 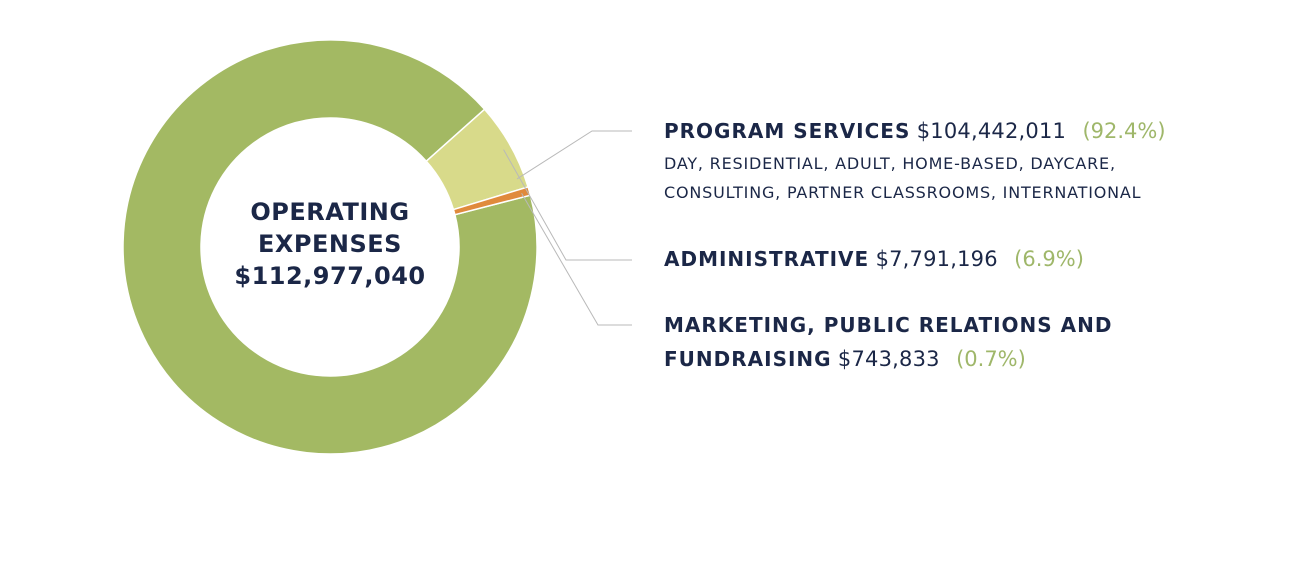 I want to click on legend-label: ADMINISTRATIVE, so click(x=767, y=259).